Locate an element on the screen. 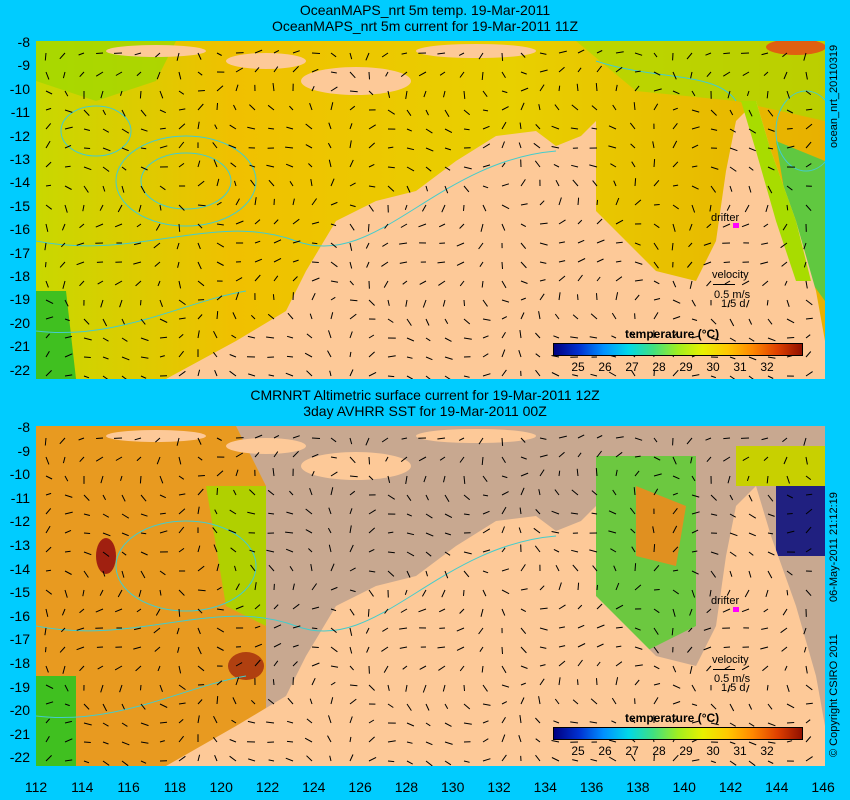 Image resolution: width=850 pixels, height=800 pixels. x-tick-label: 130 is located at coordinates (453, 787).